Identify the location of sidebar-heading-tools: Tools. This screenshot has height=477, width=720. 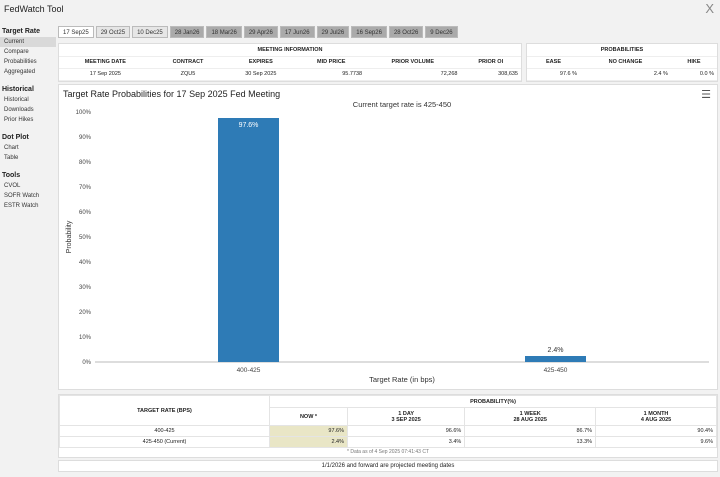
(11, 175).